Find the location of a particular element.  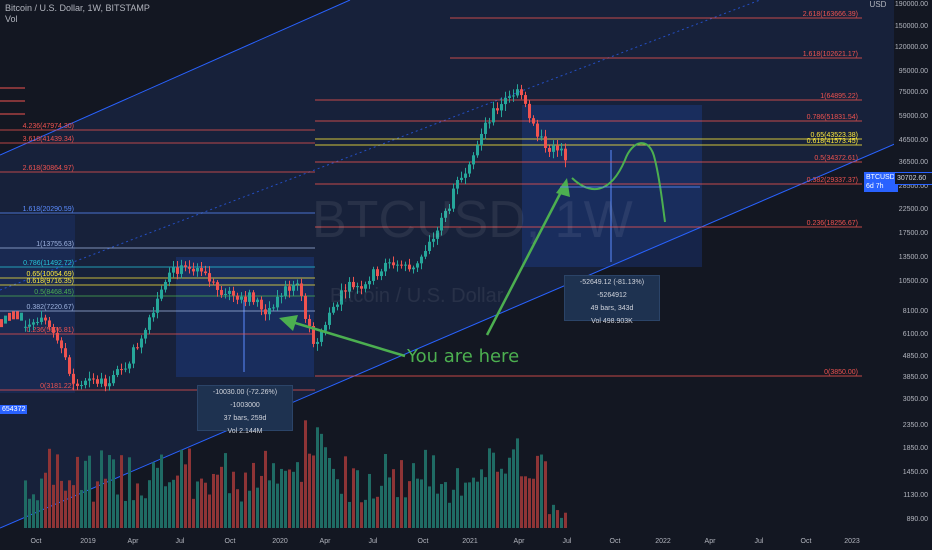

price-axis-label: 46500.00 is located at coordinates (913, 140).